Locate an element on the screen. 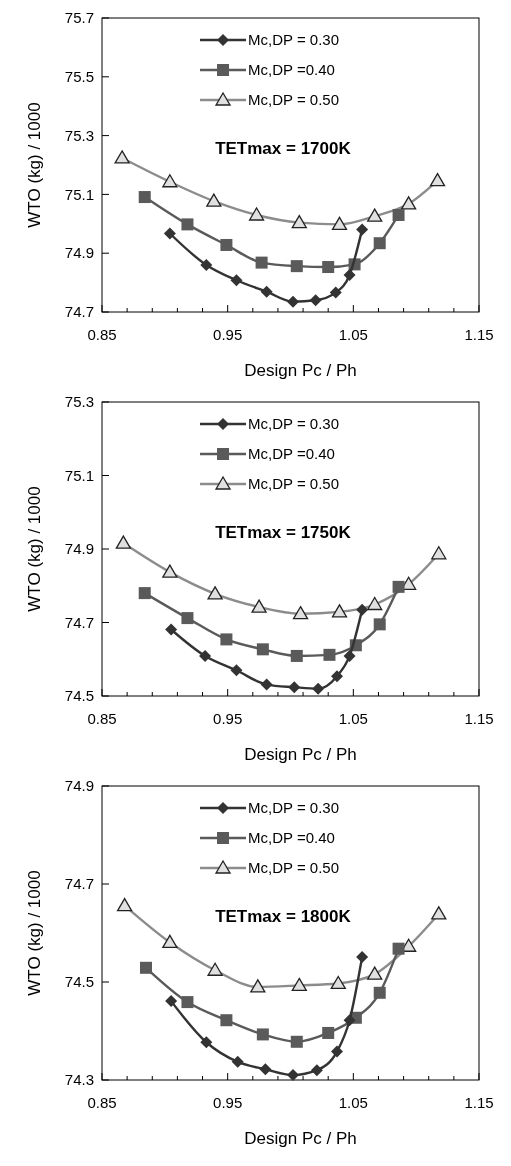  y-tick-label: 74.3 is located at coordinates (79, 1080).